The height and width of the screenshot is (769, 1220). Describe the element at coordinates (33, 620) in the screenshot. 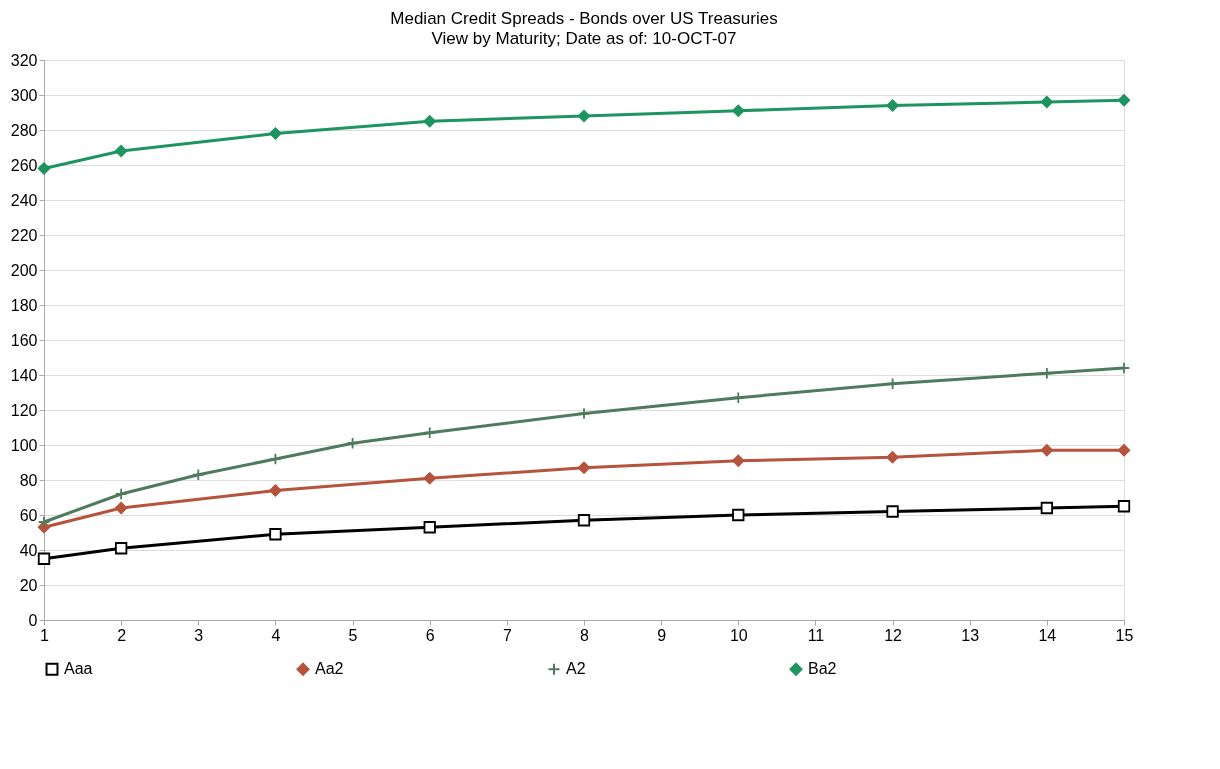

I see `y-tick-label: 0` at that location.